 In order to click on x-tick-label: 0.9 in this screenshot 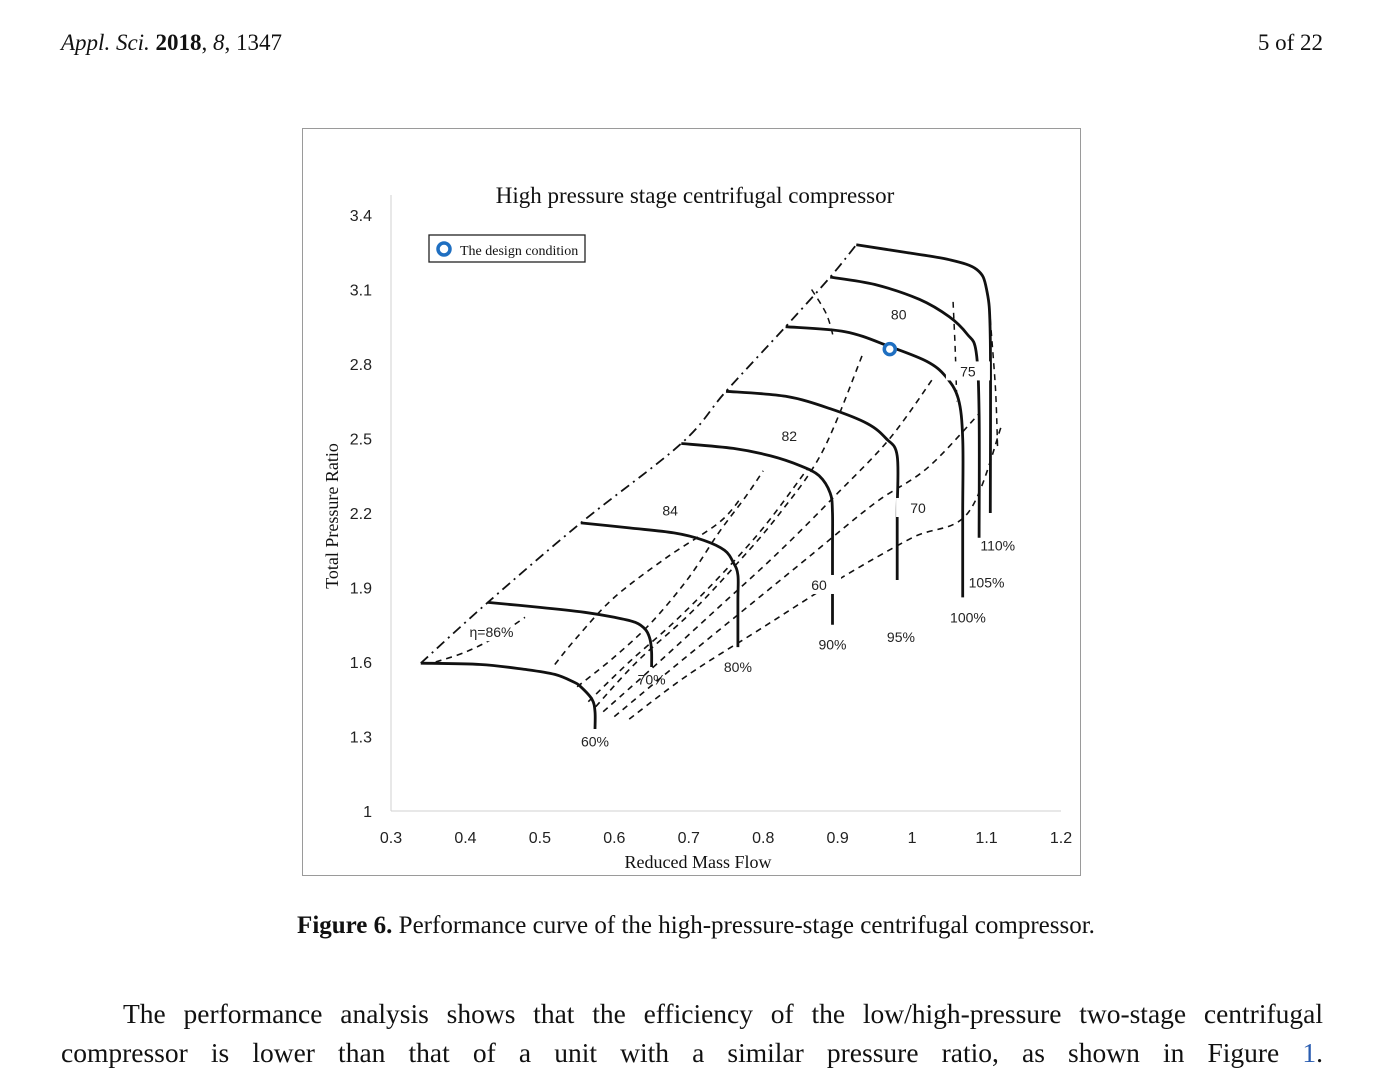, I will do `click(838, 838)`.